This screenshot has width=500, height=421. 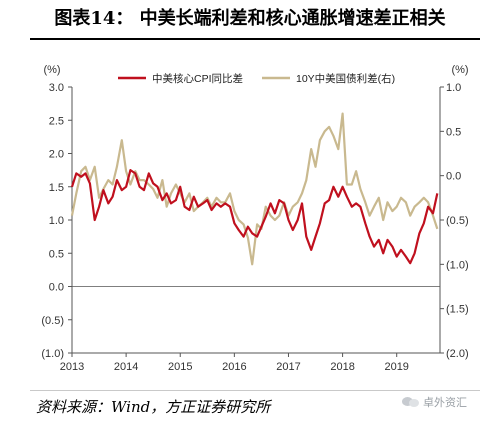 I want to click on left-tick-label: 1.5, so click(x=56, y=188).